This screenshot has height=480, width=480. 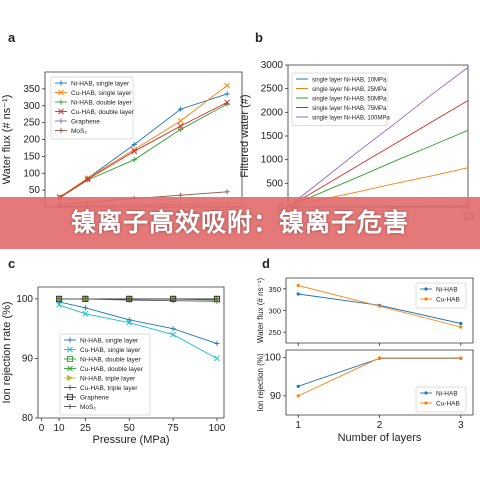 What do you see at coordinates (11, 263) in the screenshot?
I see `panel-letter-c: c` at bounding box center [11, 263].